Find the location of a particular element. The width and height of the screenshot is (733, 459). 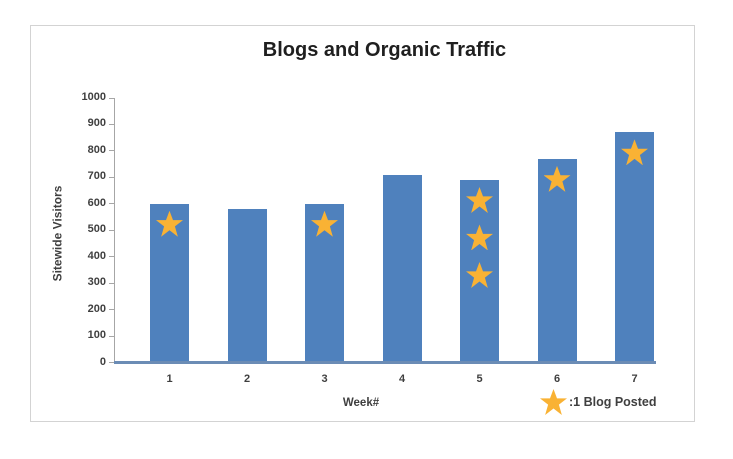

x-tick-label: 7 is located at coordinates (634, 379).